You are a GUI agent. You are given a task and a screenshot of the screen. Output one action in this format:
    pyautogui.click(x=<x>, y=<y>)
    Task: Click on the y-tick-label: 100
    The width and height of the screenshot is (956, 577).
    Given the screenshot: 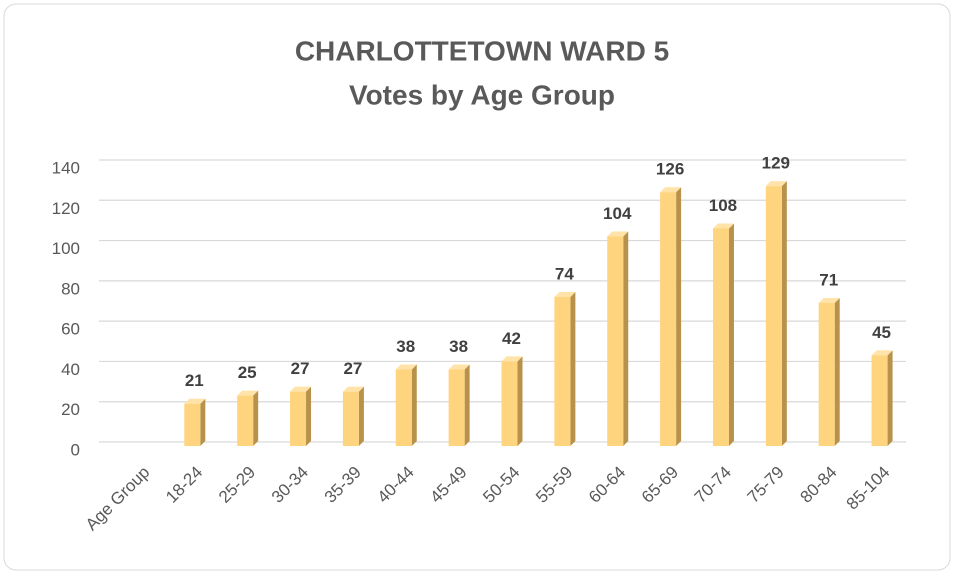 What is the action you would take?
    pyautogui.click(x=66, y=248)
    